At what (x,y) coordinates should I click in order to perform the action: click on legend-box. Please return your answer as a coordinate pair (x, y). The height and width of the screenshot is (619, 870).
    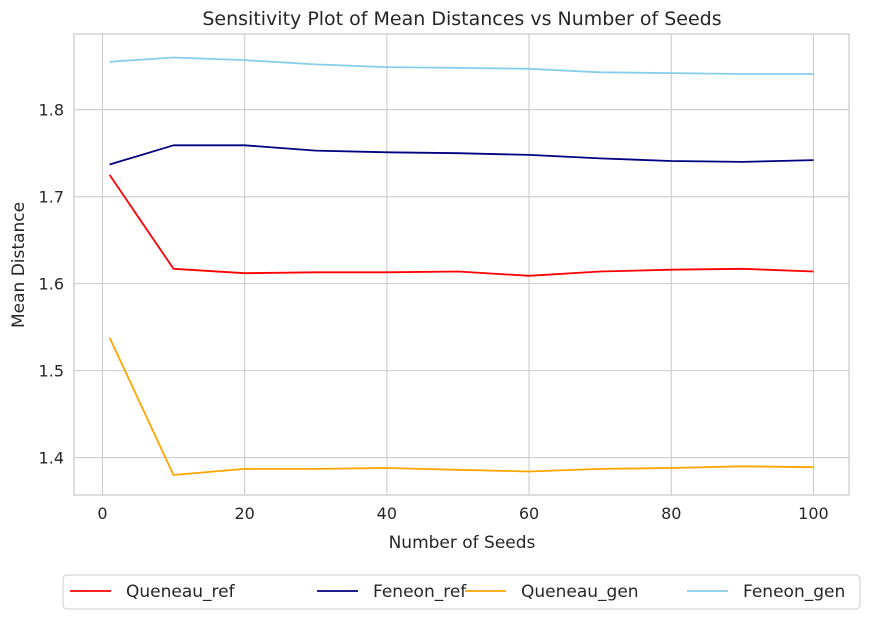
    Looking at the image, I should click on (461, 592).